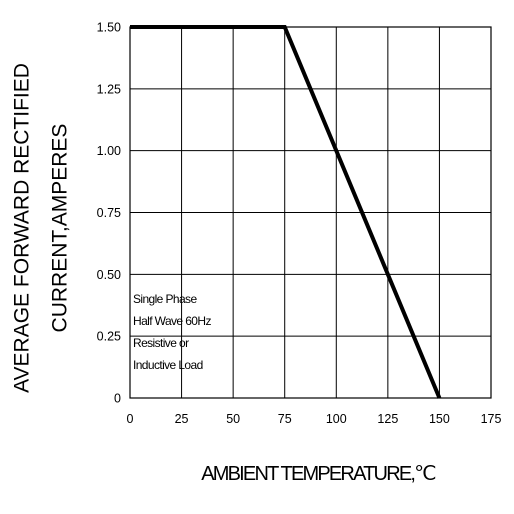 Image resolution: width=514 pixels, height=514 pixels. I want to click on y-tick-label: 0, so click(117, 399).